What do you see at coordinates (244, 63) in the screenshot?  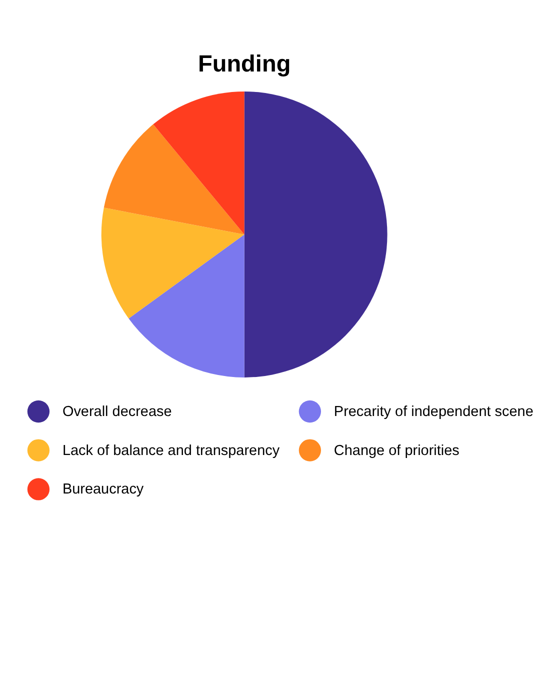 I see `chart-title: Funding` at bounding box center [244, 63].